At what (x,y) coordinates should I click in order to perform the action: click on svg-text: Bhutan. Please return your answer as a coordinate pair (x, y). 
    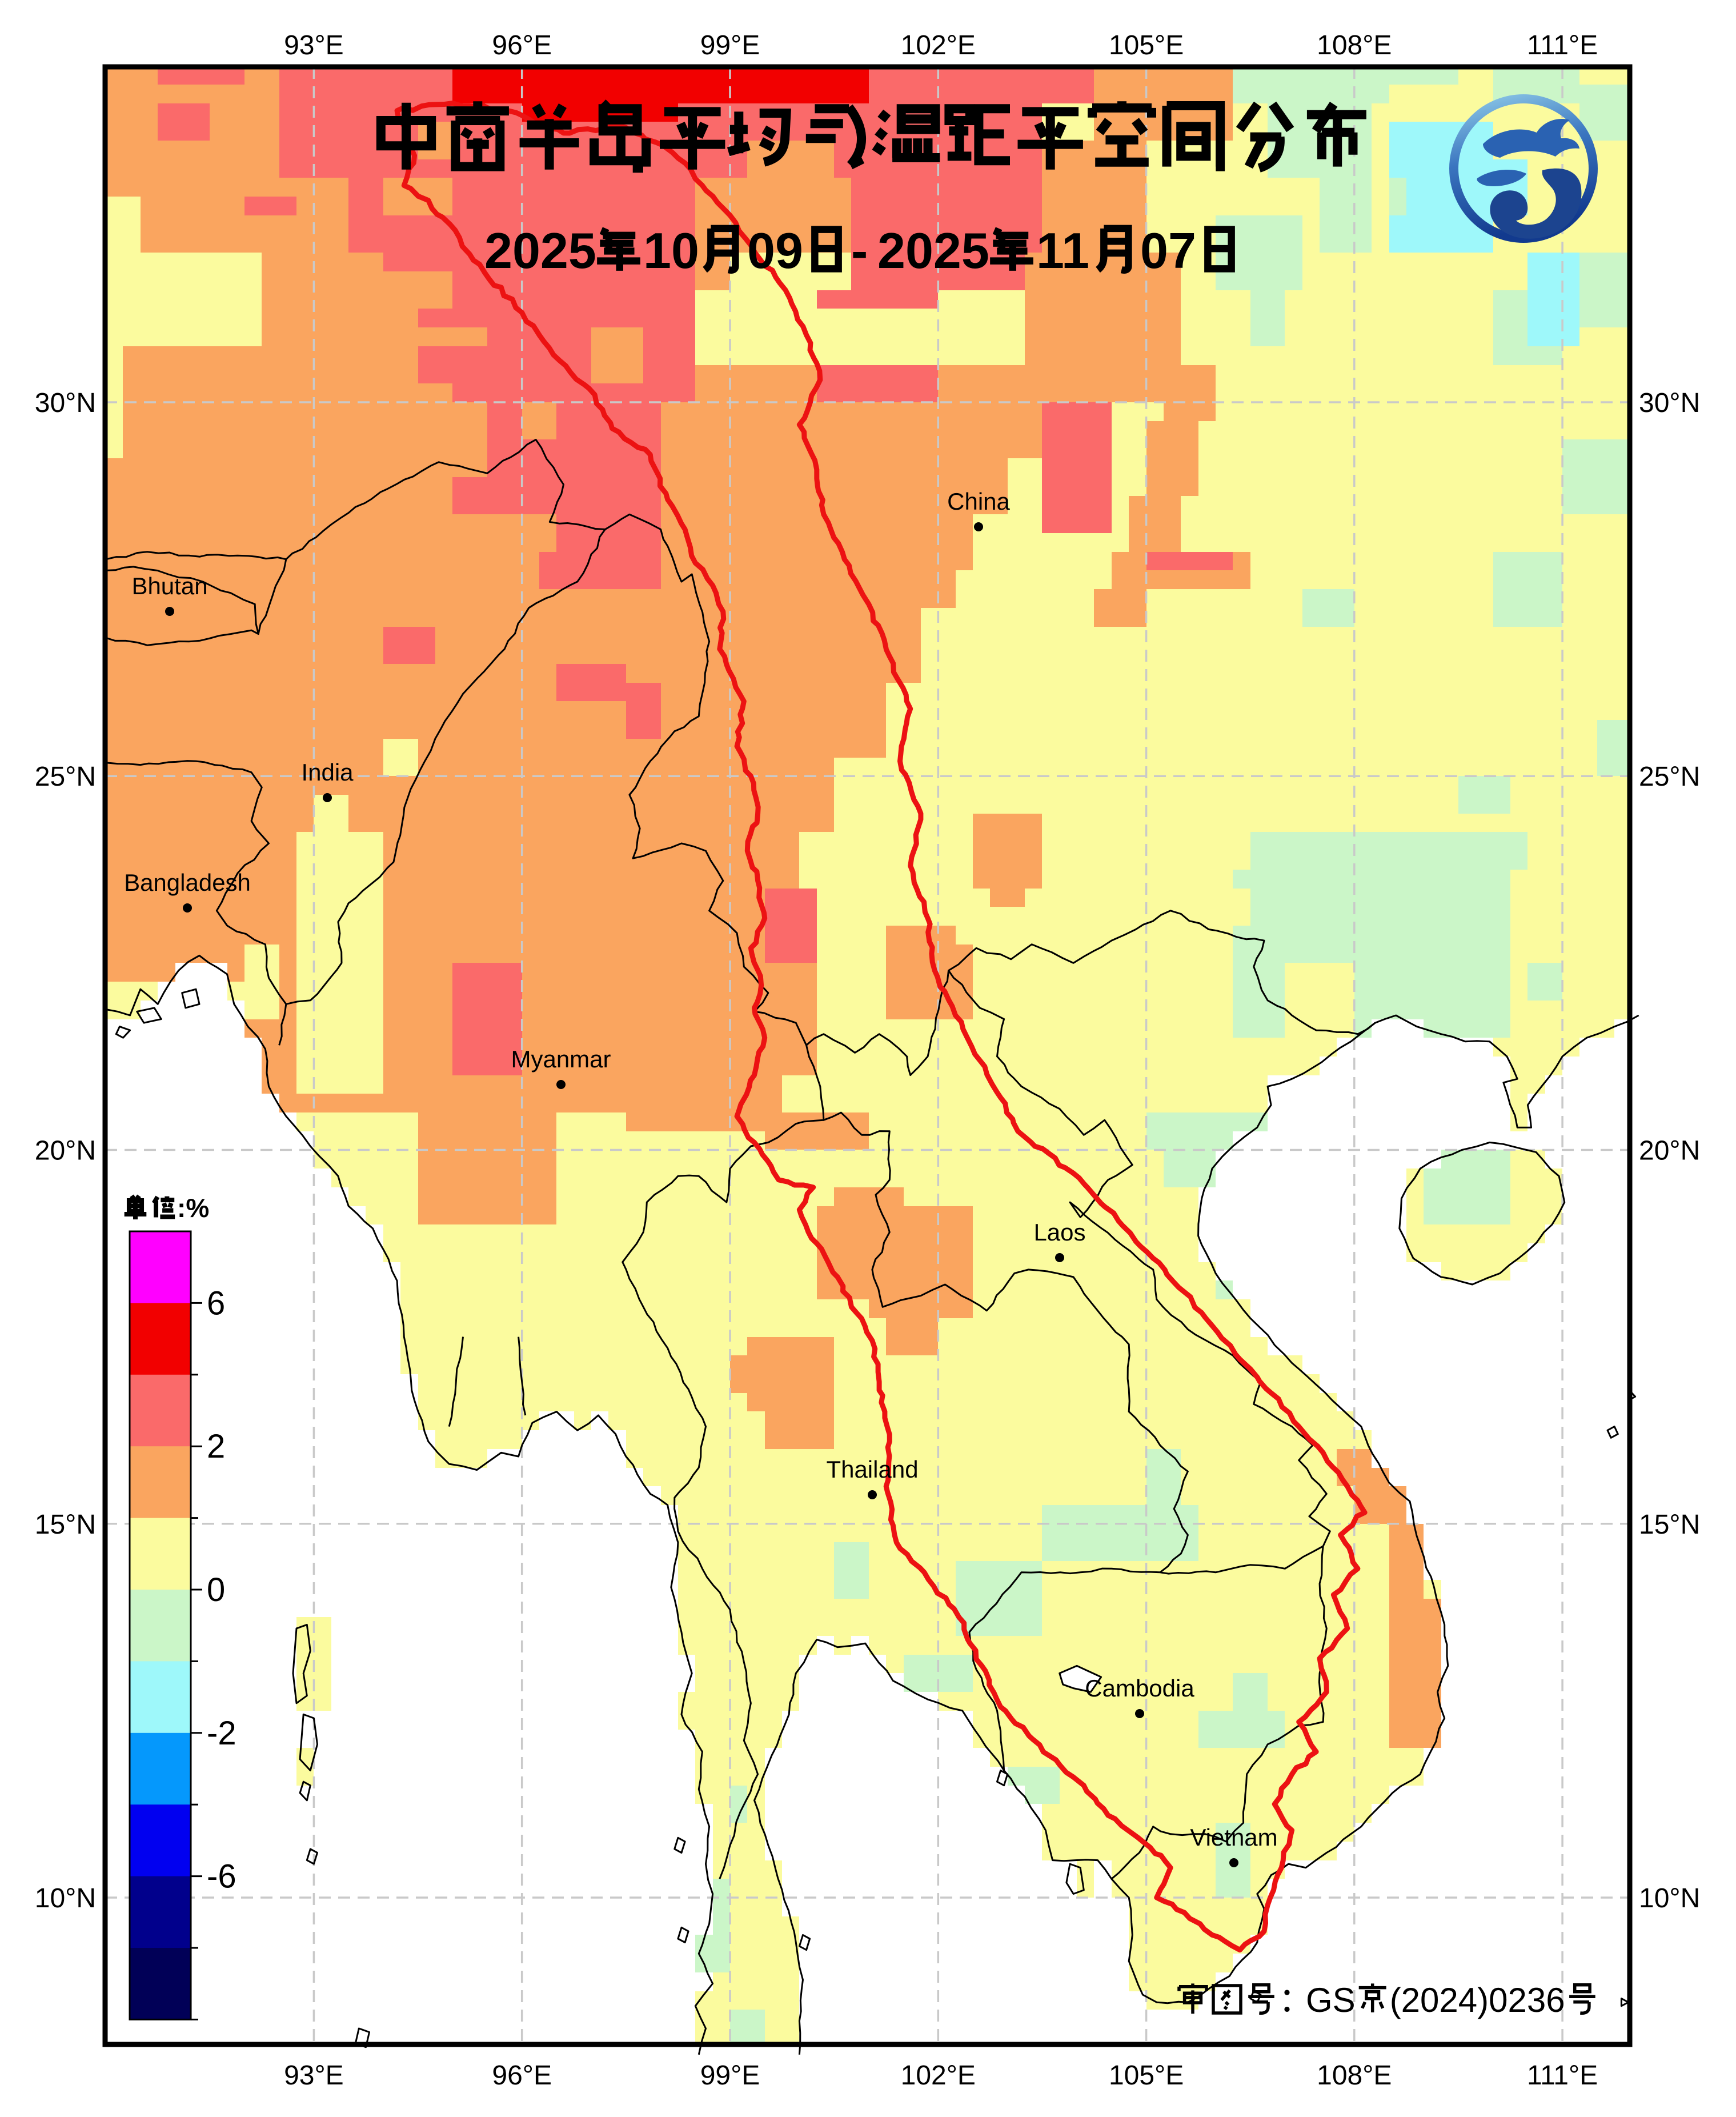
    Looking at the image, I should click on (169, 586).